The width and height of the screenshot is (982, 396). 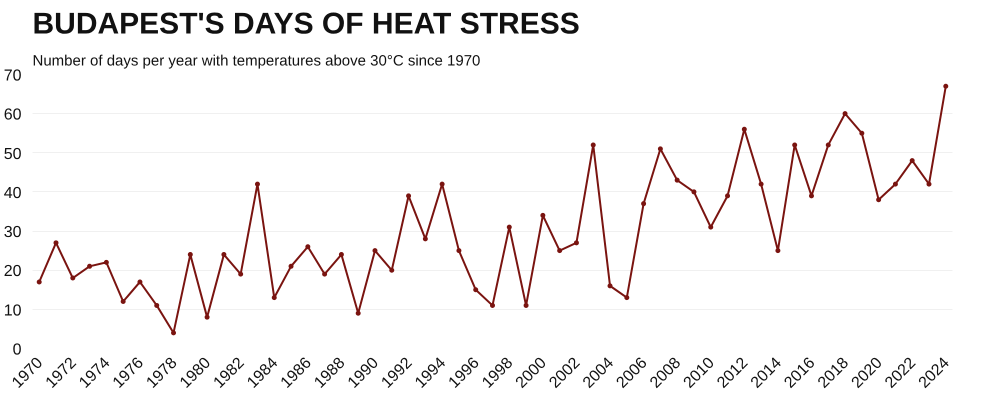 What do you see at coordinates (256, 61) in the screenshot?
I see `chart-subtitle: Number of days per year with temperatures above 30°C since 1970` at bounding box center [256, 61].